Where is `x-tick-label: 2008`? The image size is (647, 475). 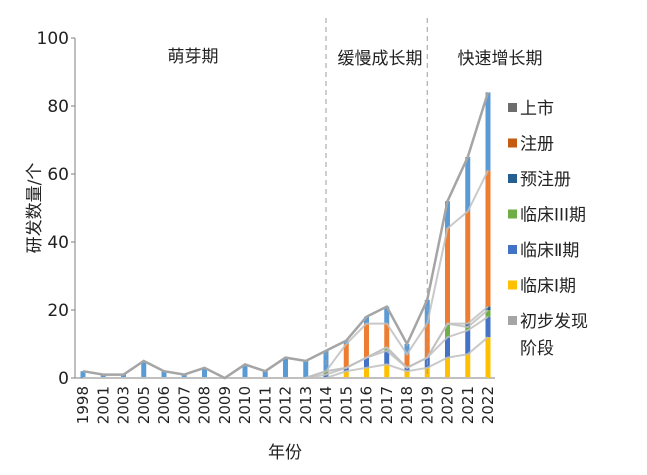
x-tick-label: 2008 is located at coordinates (205, 405).